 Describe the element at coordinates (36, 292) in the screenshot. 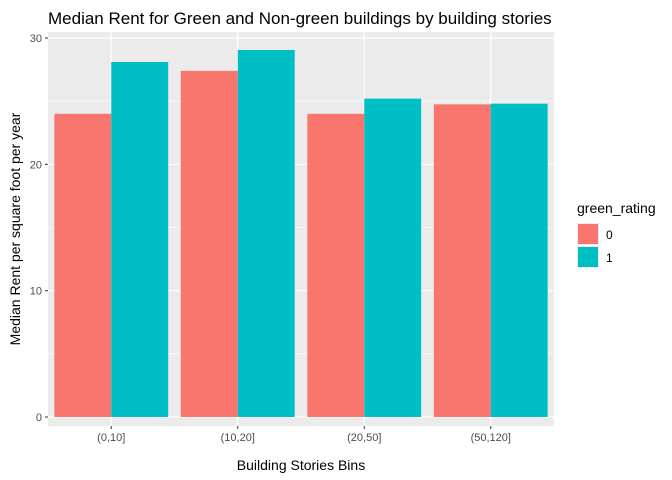

I see `y-tick-label: 10` at that location.